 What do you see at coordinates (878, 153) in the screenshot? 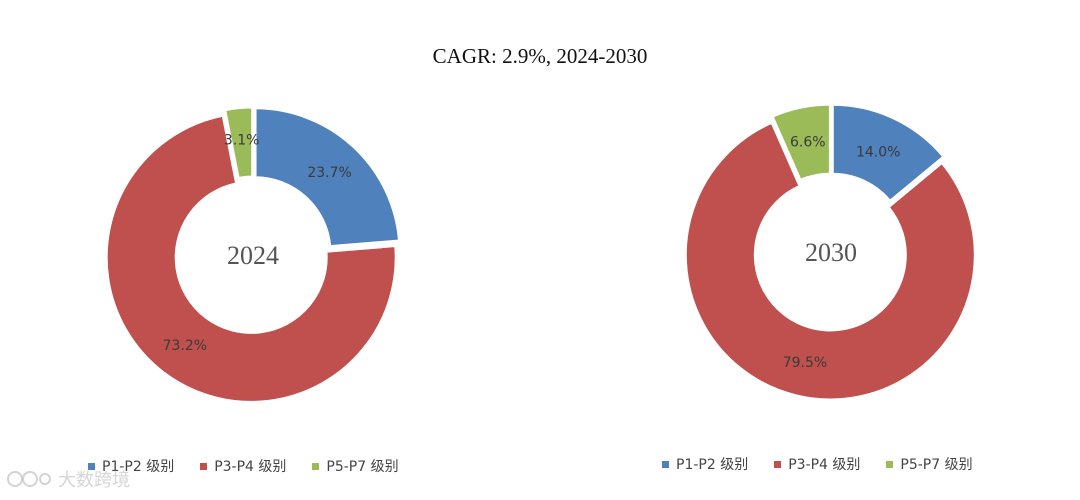
I see `slice-label: 14.0%` at bounding box center [878, 153].